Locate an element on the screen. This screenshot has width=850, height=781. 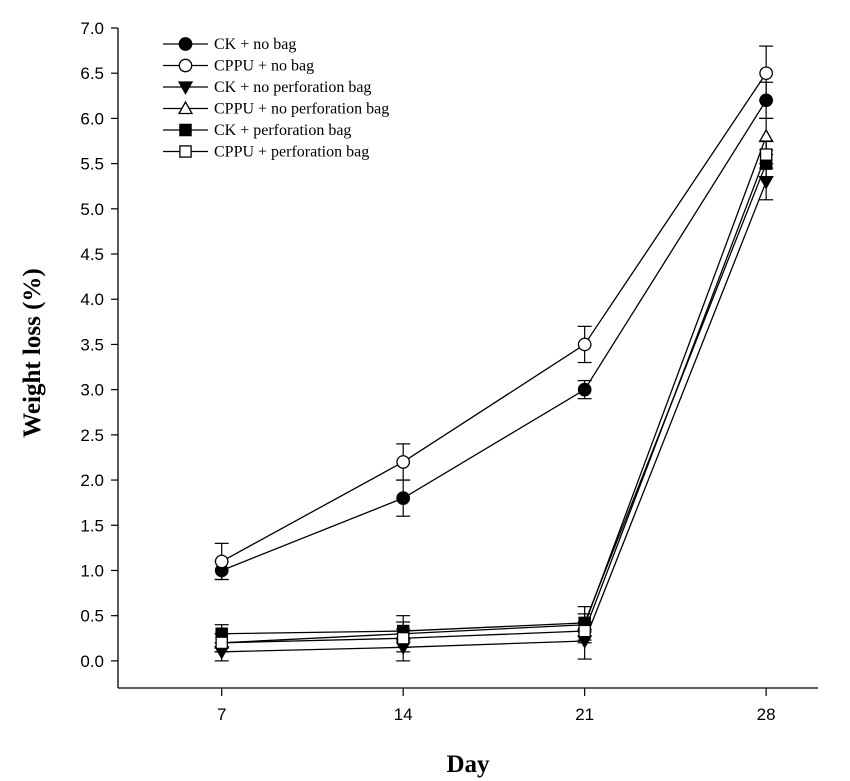
y-tick-label: 2.5 is located at coordinates (92, 435).